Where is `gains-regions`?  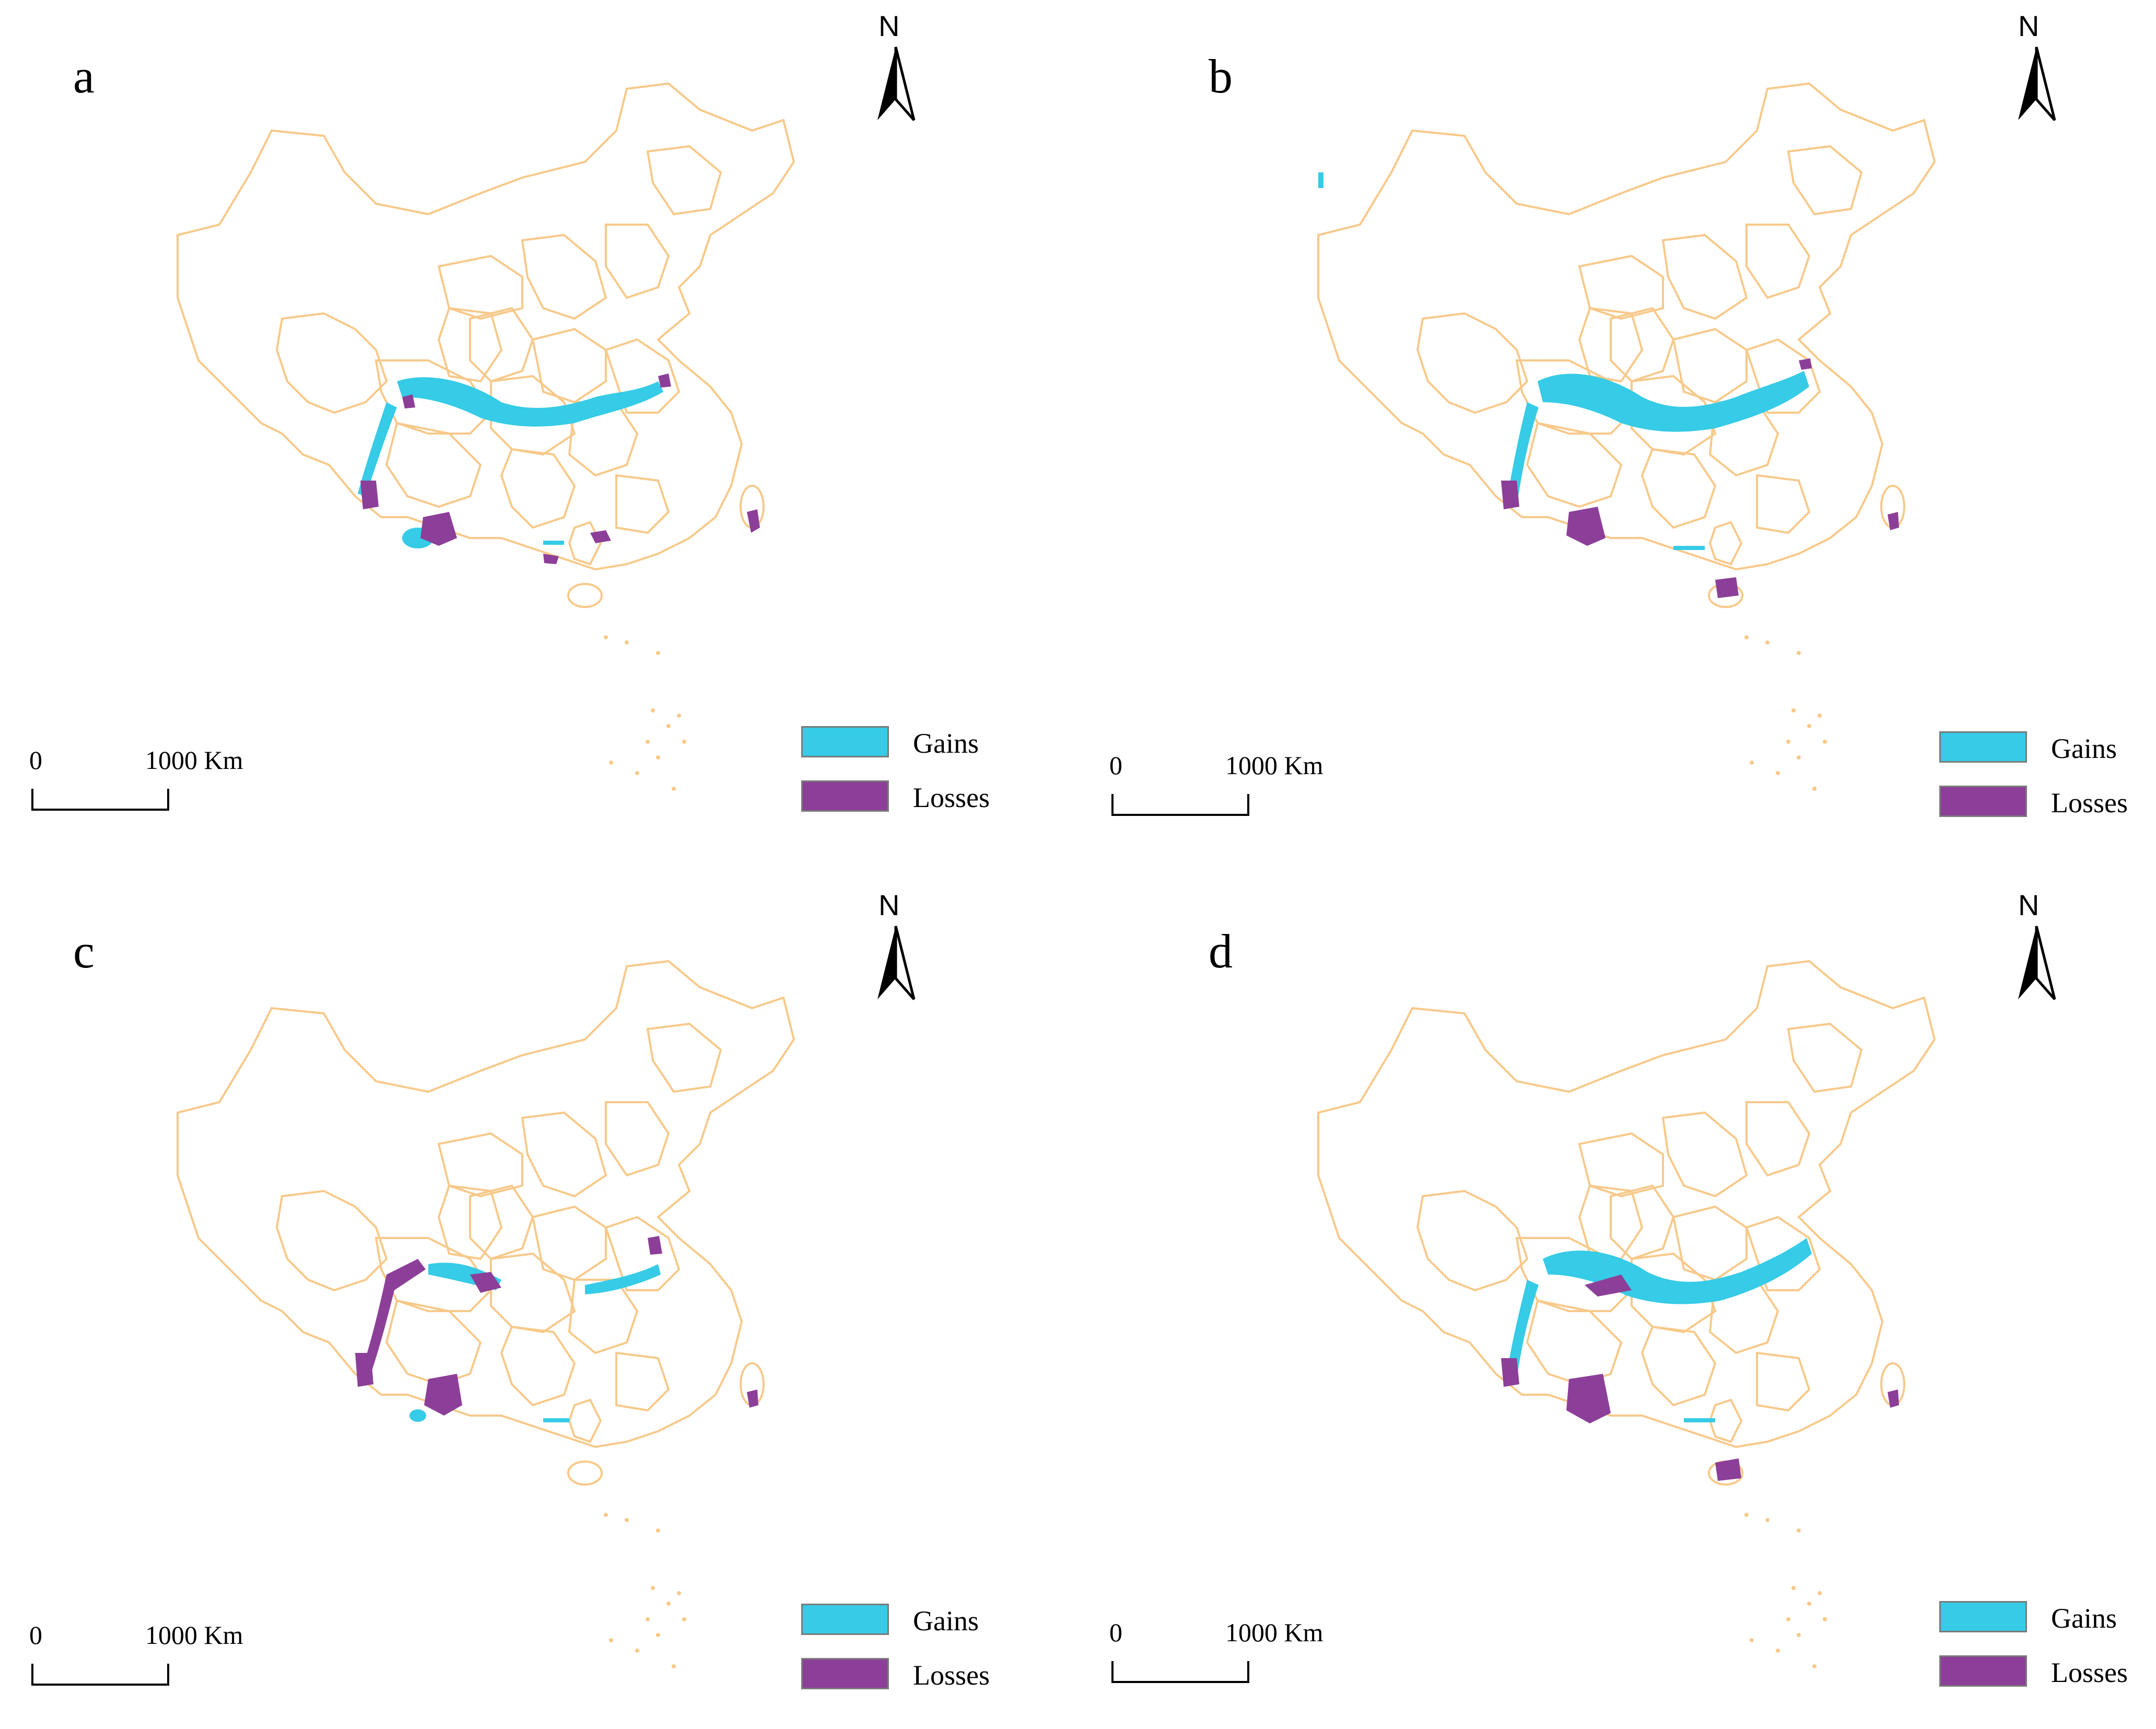
gains-regions is located at coordinates (1659, 1330).